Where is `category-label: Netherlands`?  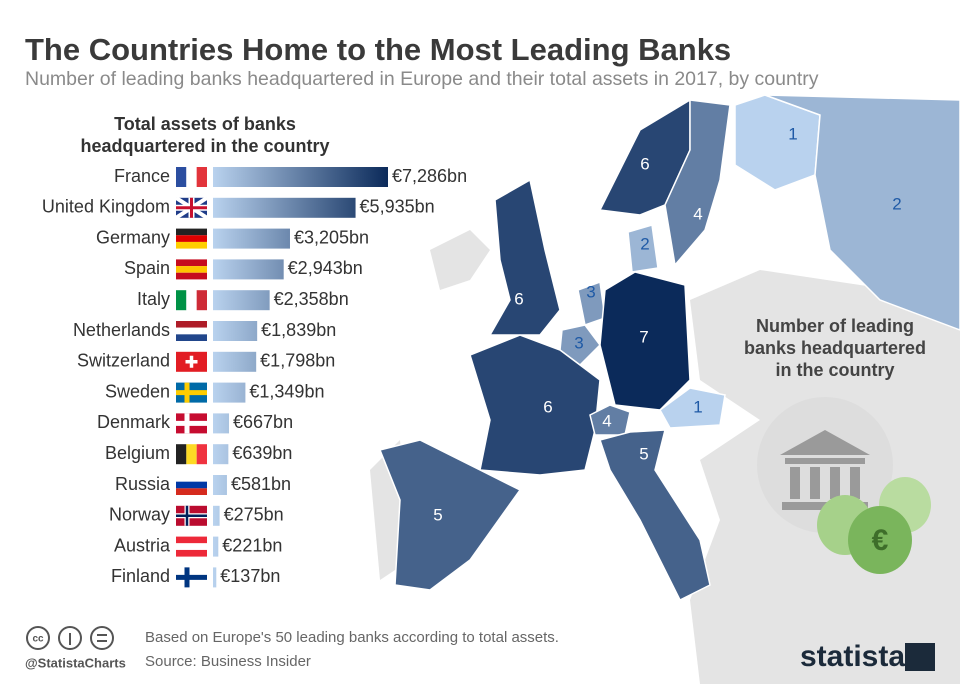
category-label: Netherlands is located at coordinates (121, 330).